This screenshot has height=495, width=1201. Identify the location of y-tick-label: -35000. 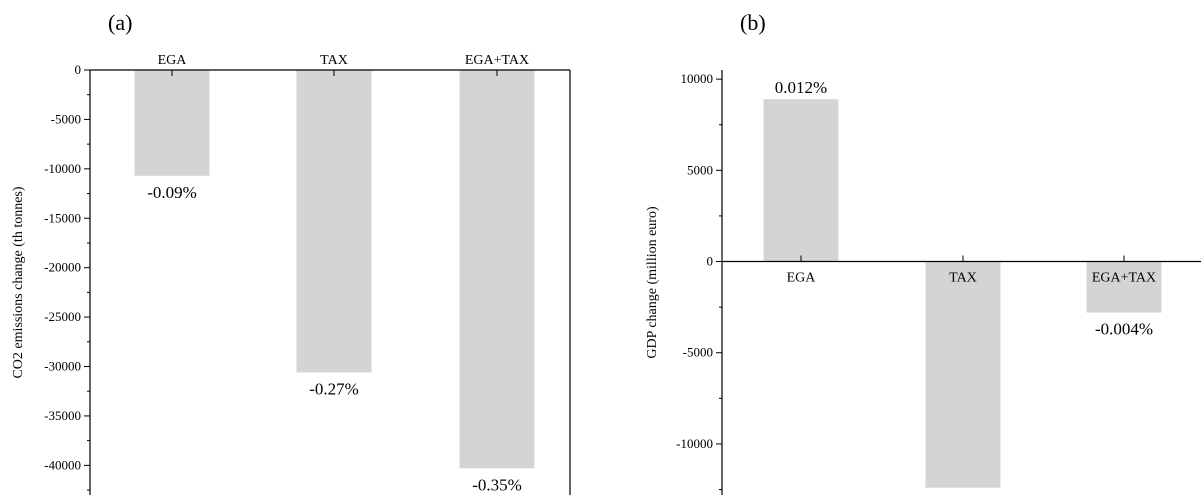
(62, 415).